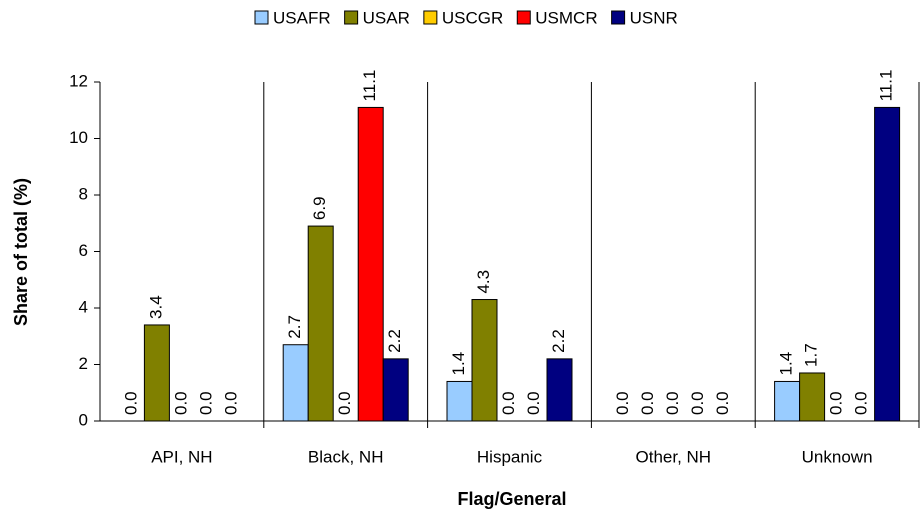  What do you see at coordinates (346, 456) in the screenshot?
I see `x-tick-label: Black, NH` at bounding box center [346, 456].